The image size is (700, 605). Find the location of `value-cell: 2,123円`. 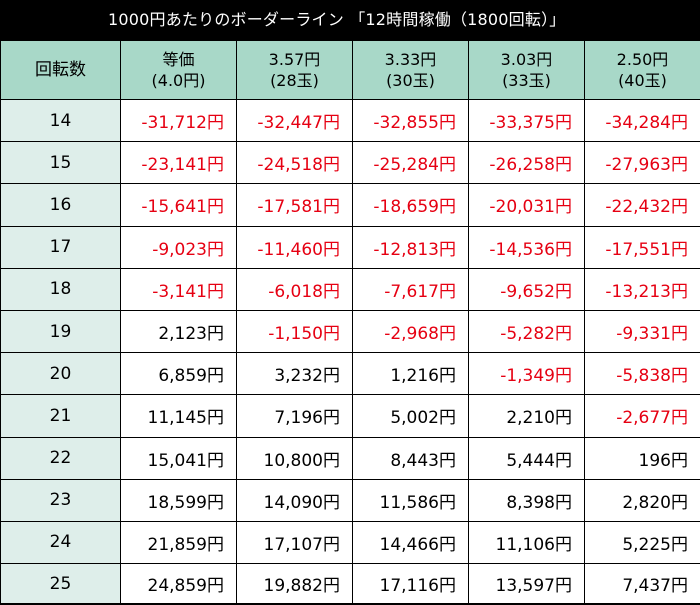

value-cell: 2,123円 is located at coordinates (178, 331).